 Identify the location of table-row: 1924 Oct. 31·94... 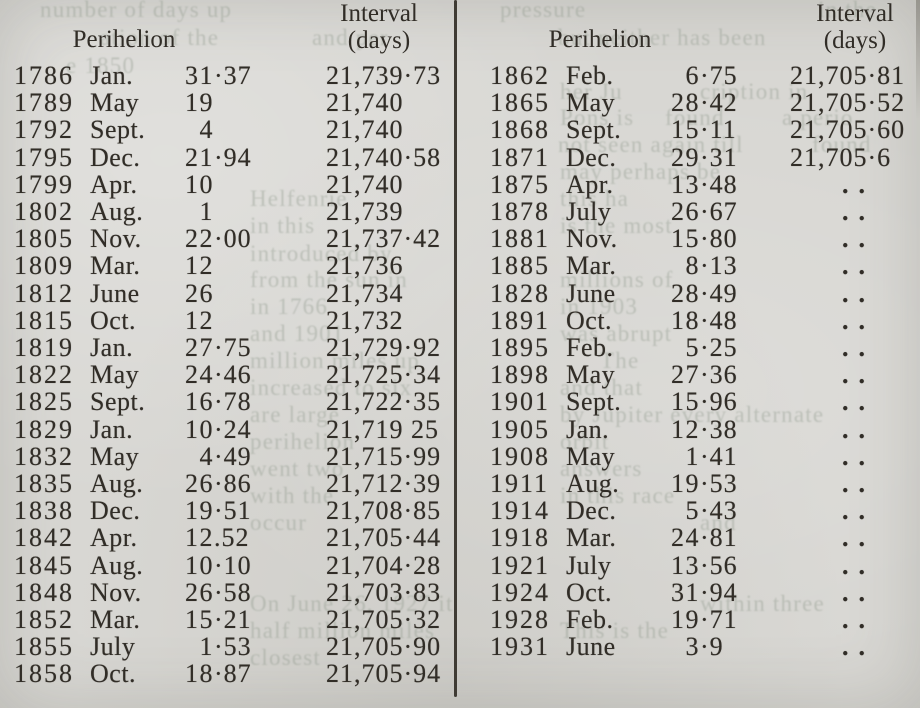
(705, 592).